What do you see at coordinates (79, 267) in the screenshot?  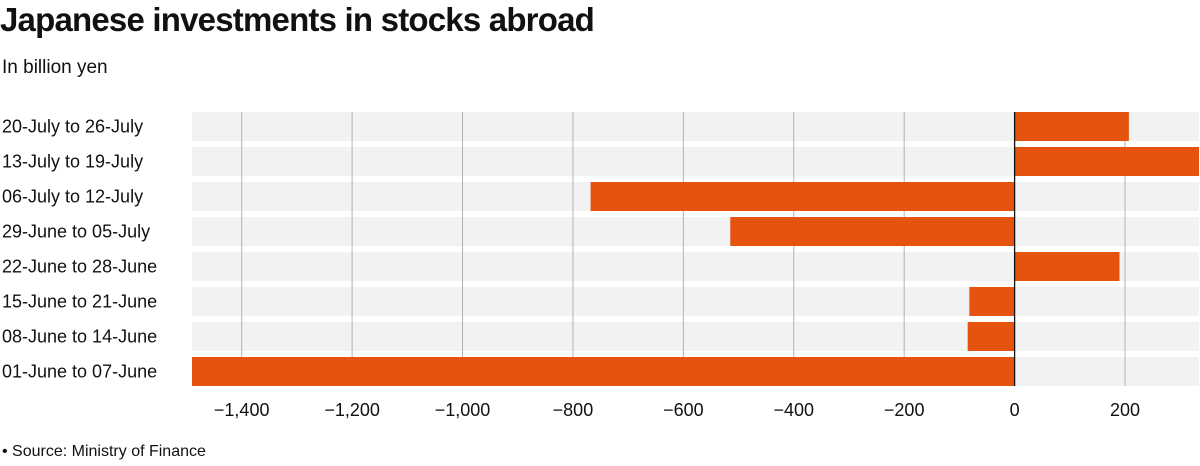 I see `category-label: 22-June to 28-June` at bounding box center [79, 267].